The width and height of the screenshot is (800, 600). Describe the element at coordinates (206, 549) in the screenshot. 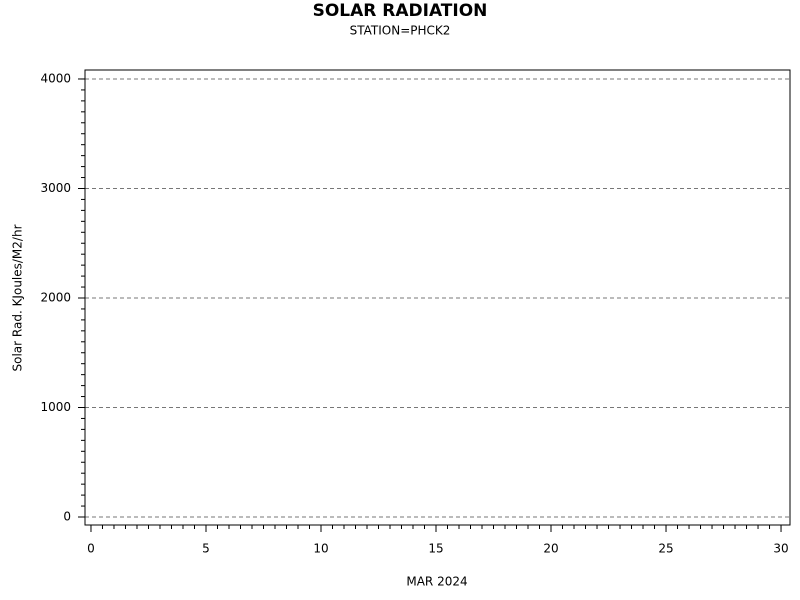

I see `x-tick-label: 5` at that location.